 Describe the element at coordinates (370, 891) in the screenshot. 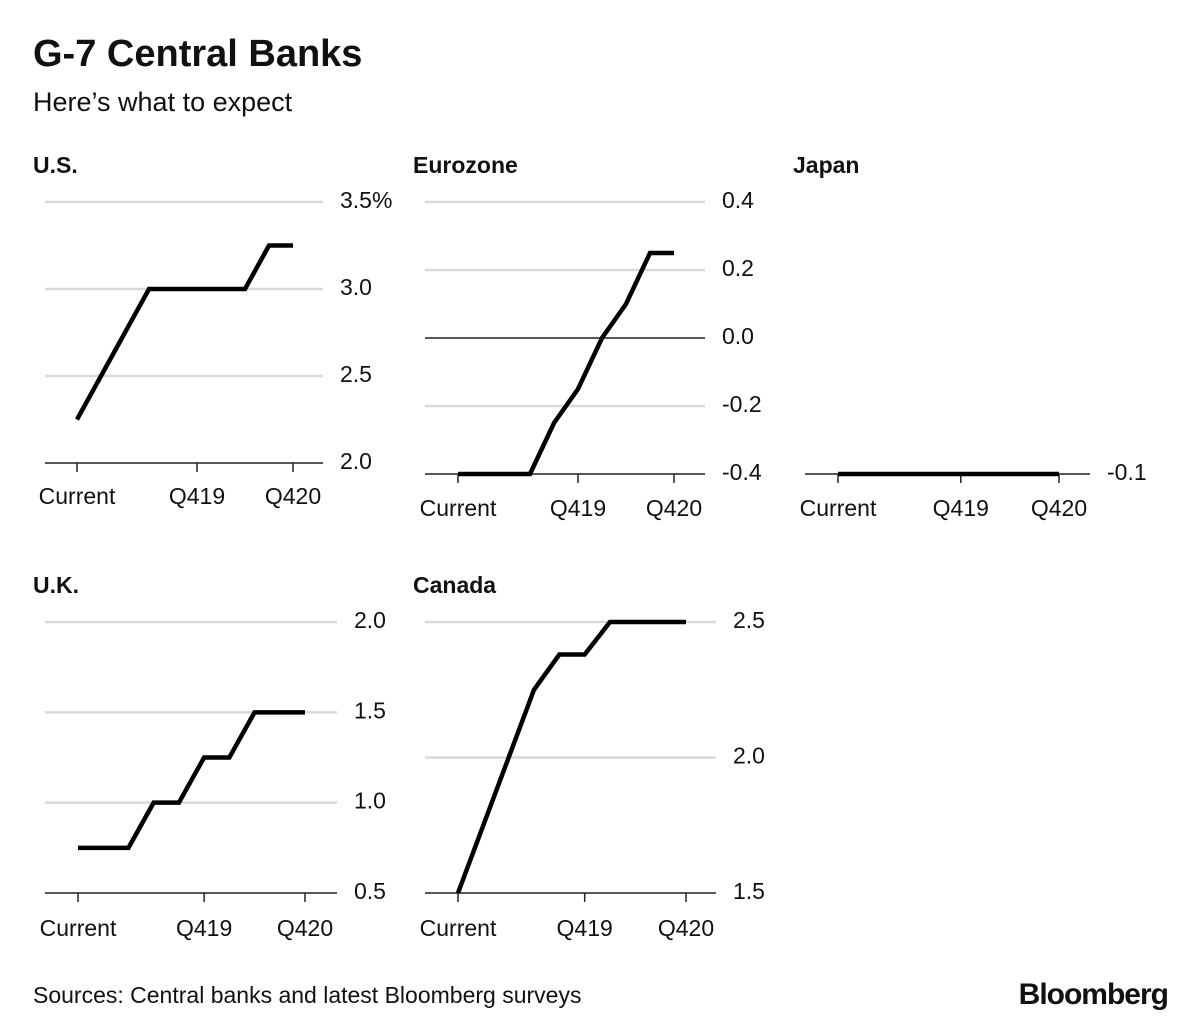

I see `y-tick-label: 0.5` at that location.